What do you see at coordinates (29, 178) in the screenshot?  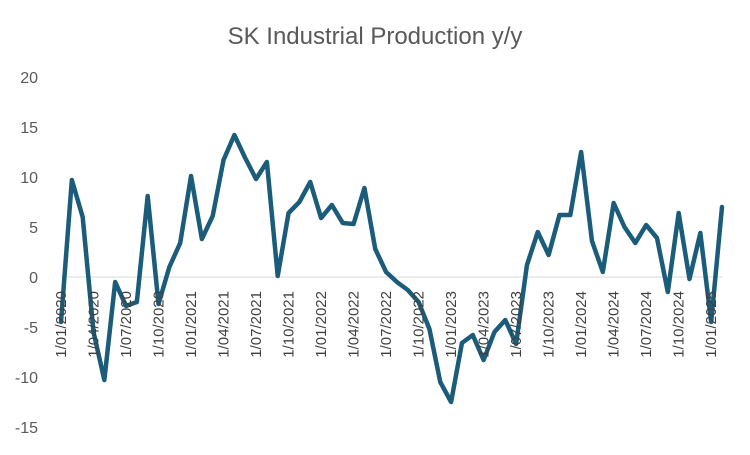 I see `y-tick-label: 10` at bounding box center [29, 178].